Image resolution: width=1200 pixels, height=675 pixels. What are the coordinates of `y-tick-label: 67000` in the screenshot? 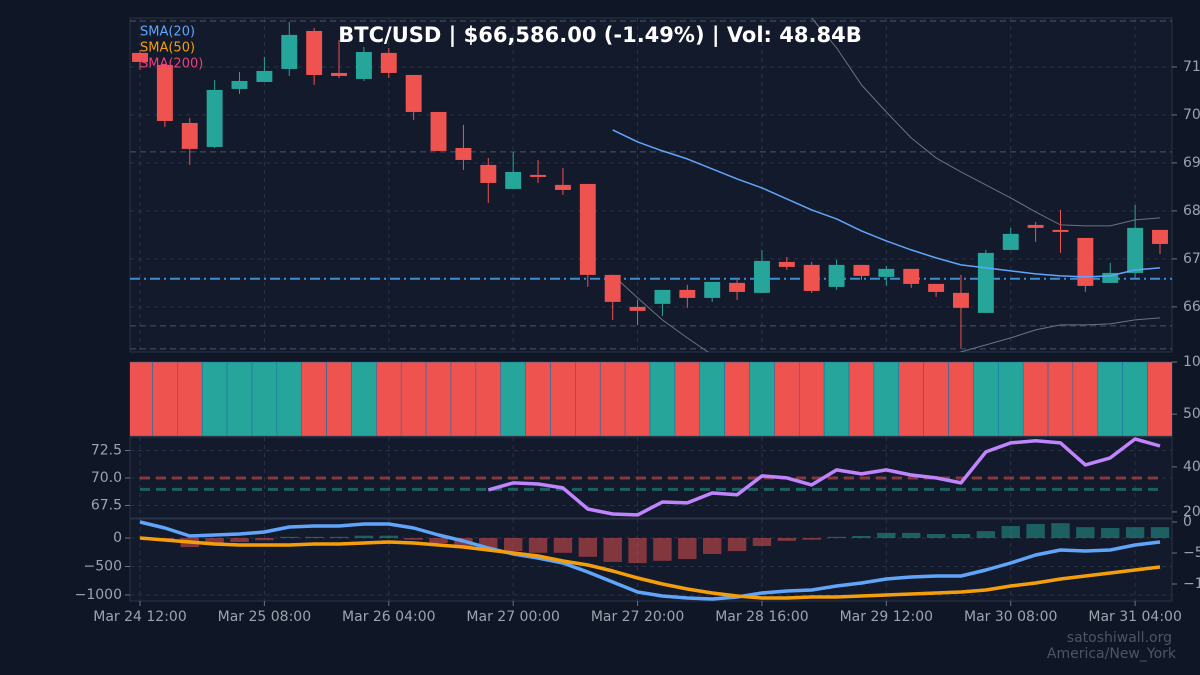 It's located at (1191, 259).